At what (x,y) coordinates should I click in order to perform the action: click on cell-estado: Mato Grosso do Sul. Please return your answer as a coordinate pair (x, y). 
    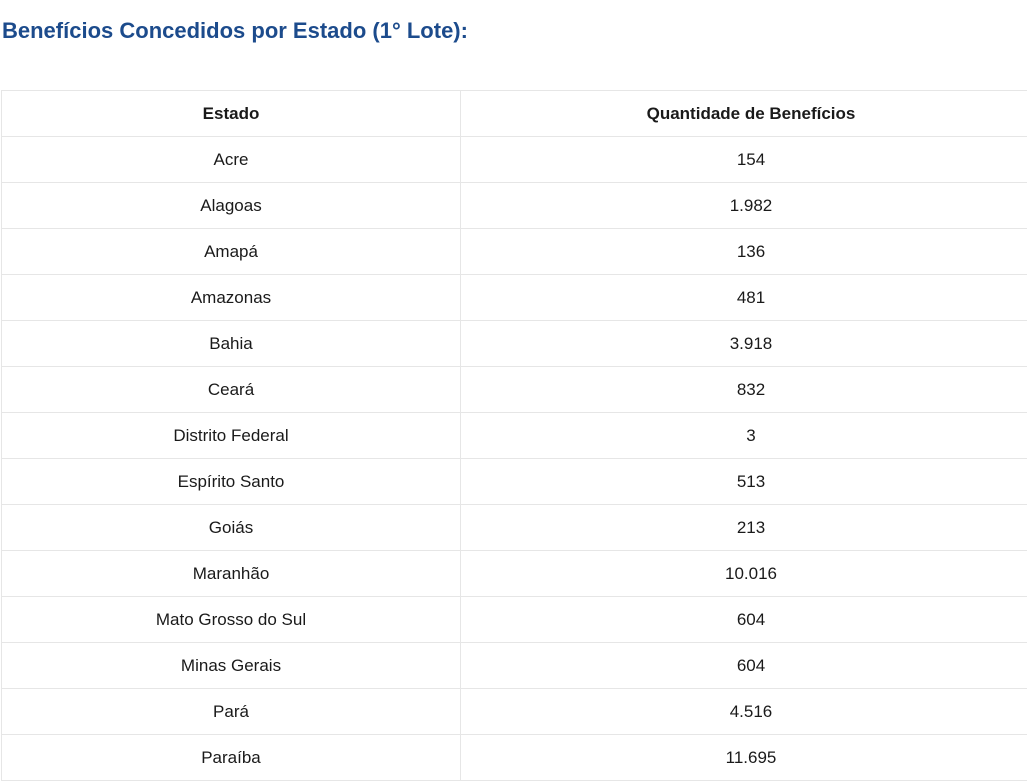
    Looking at the image, I should click on (231, 620).